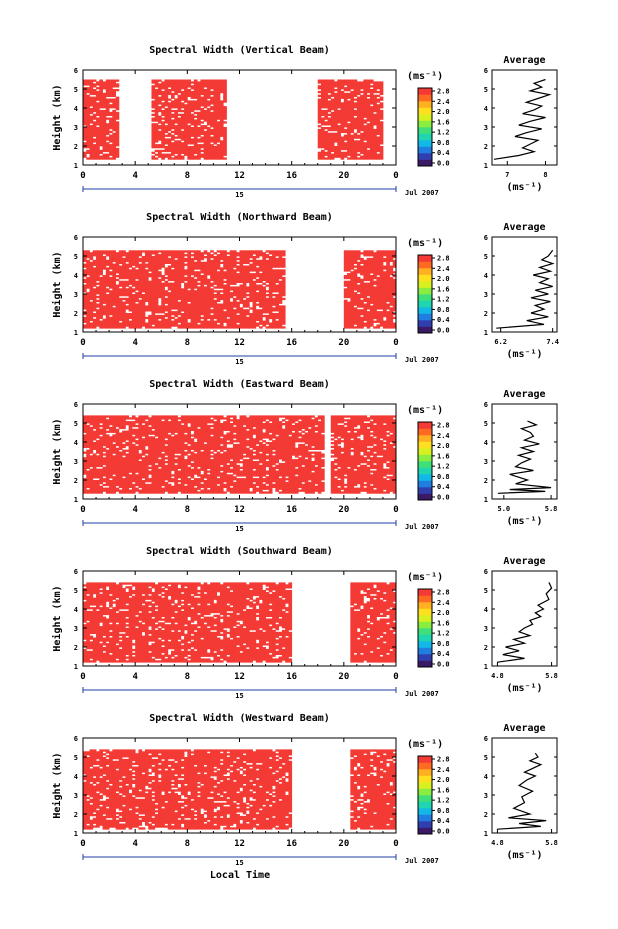  I want to click on y-tick-label: 1, so click(76, 333).